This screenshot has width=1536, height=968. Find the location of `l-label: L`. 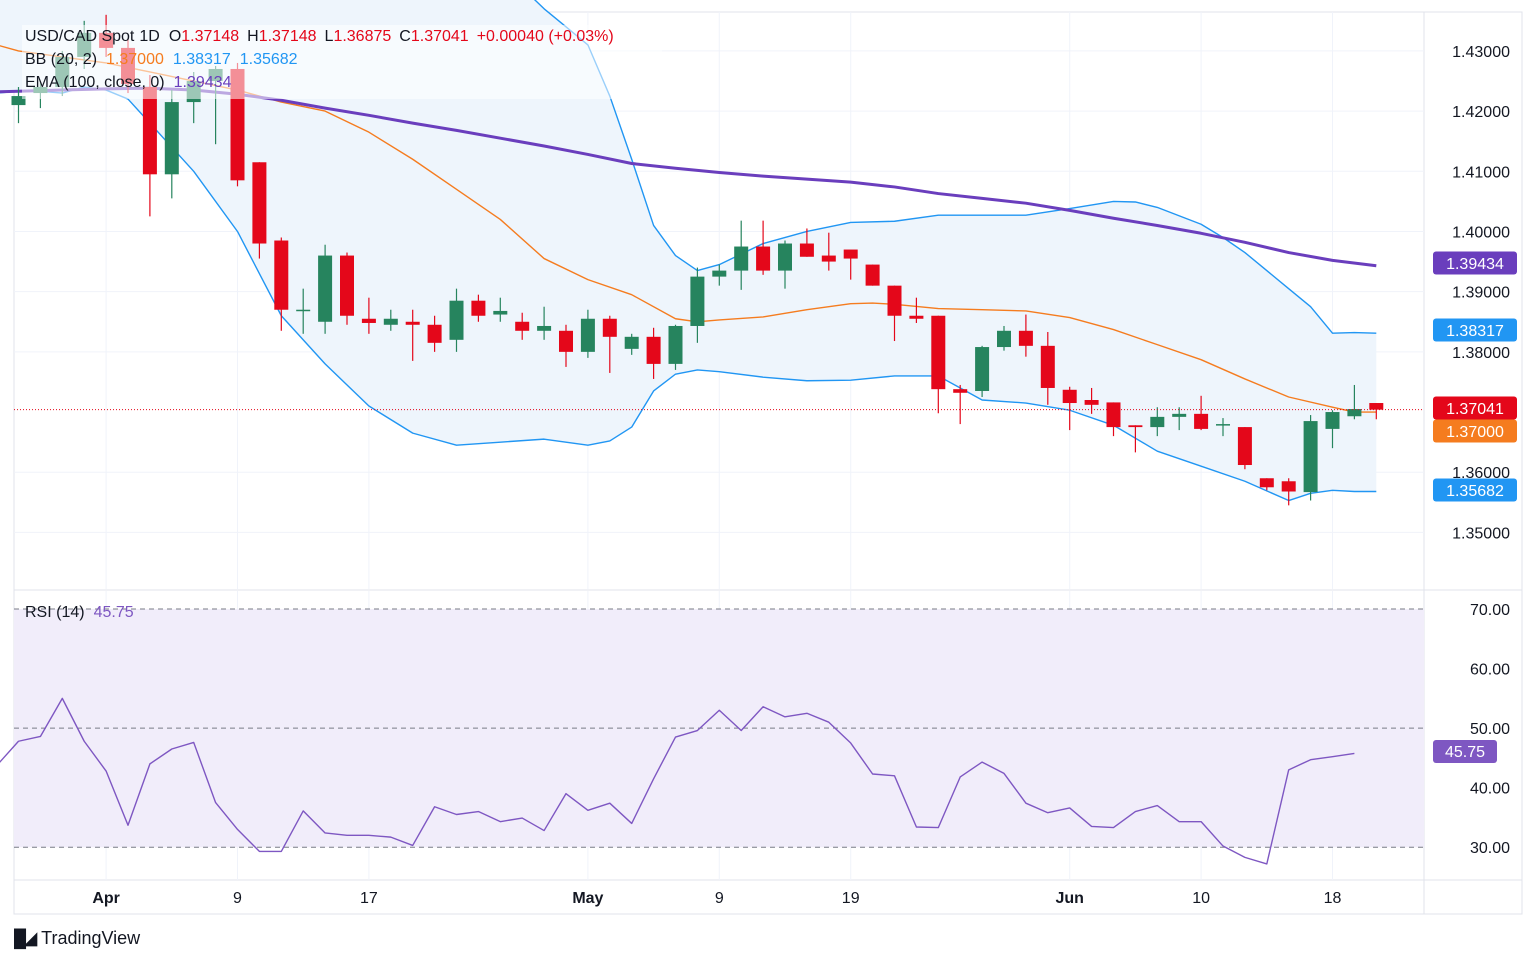

l-label: L is located at coordinates (329, 36).